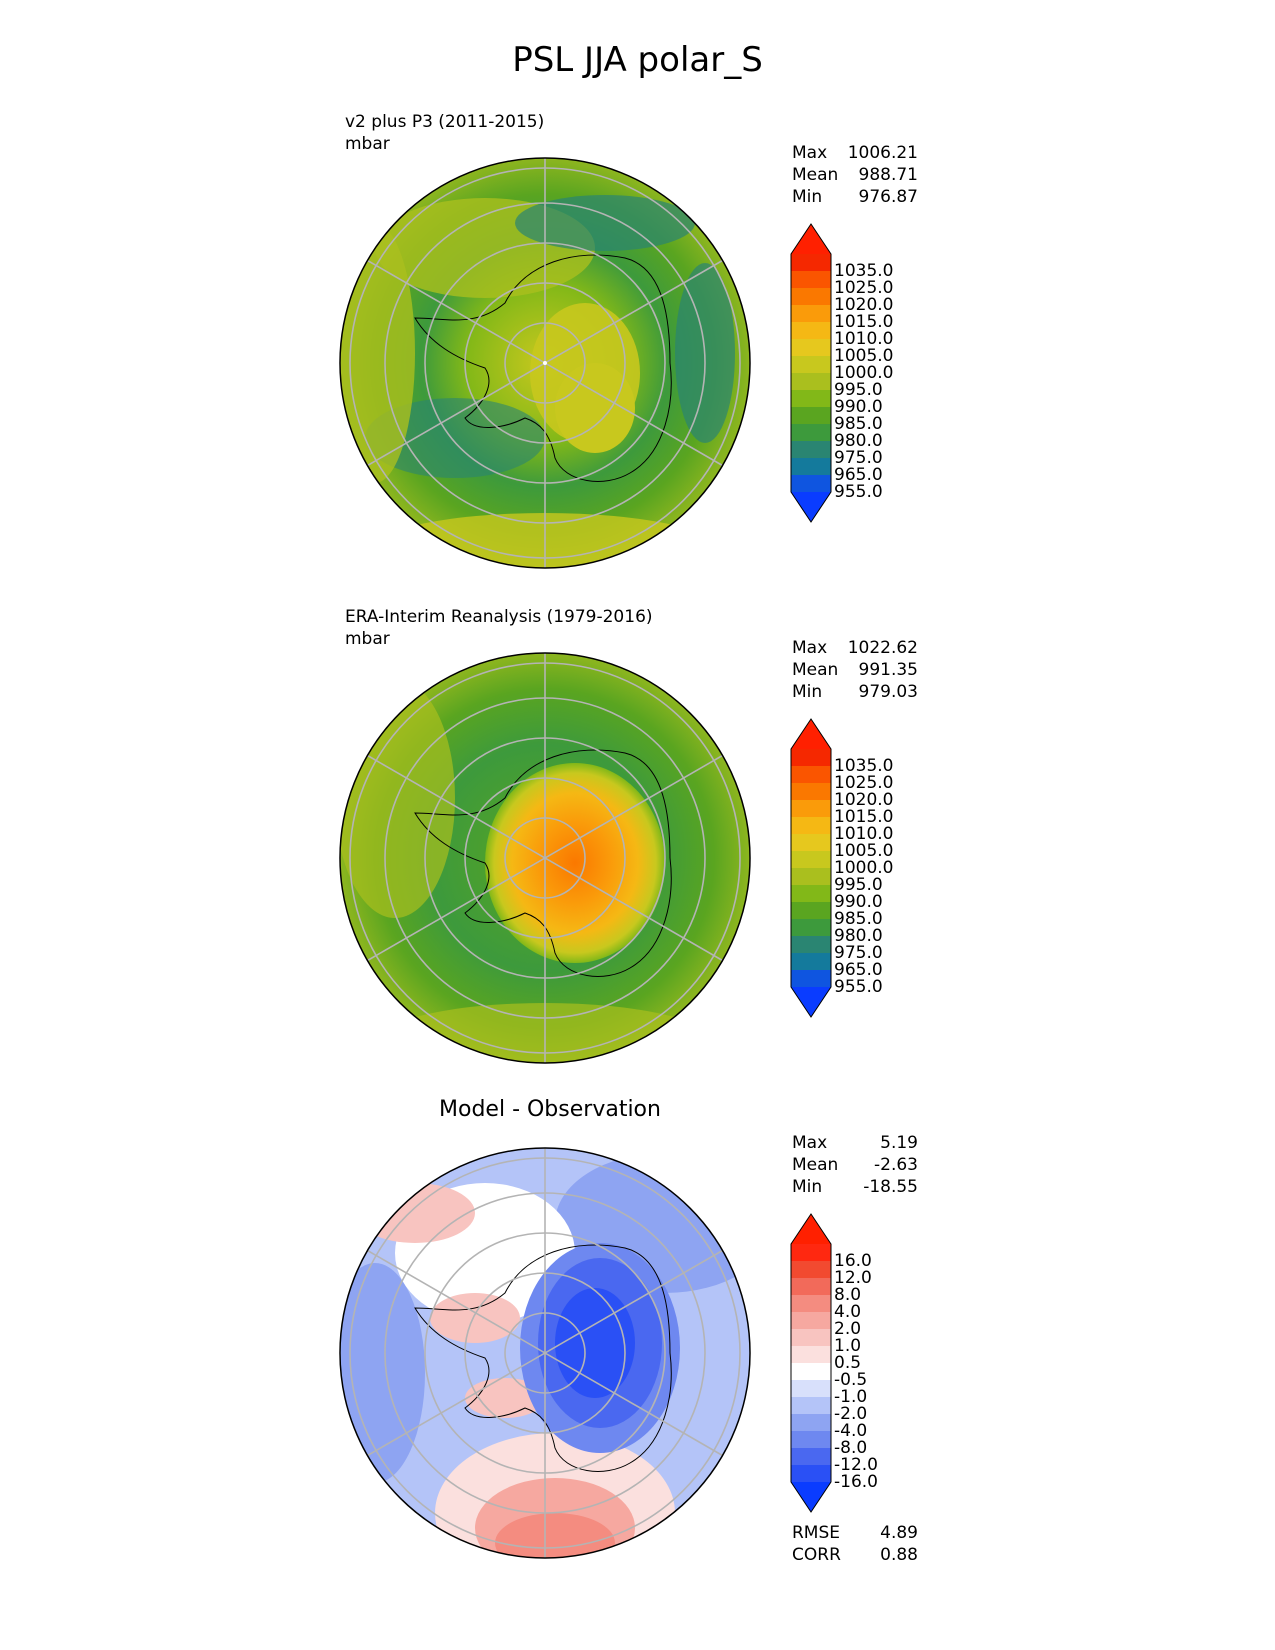  Describe the element at coordinates (851, 1431) in the screenshot. I see `colorbar-tick-label: -4.0` at that location.